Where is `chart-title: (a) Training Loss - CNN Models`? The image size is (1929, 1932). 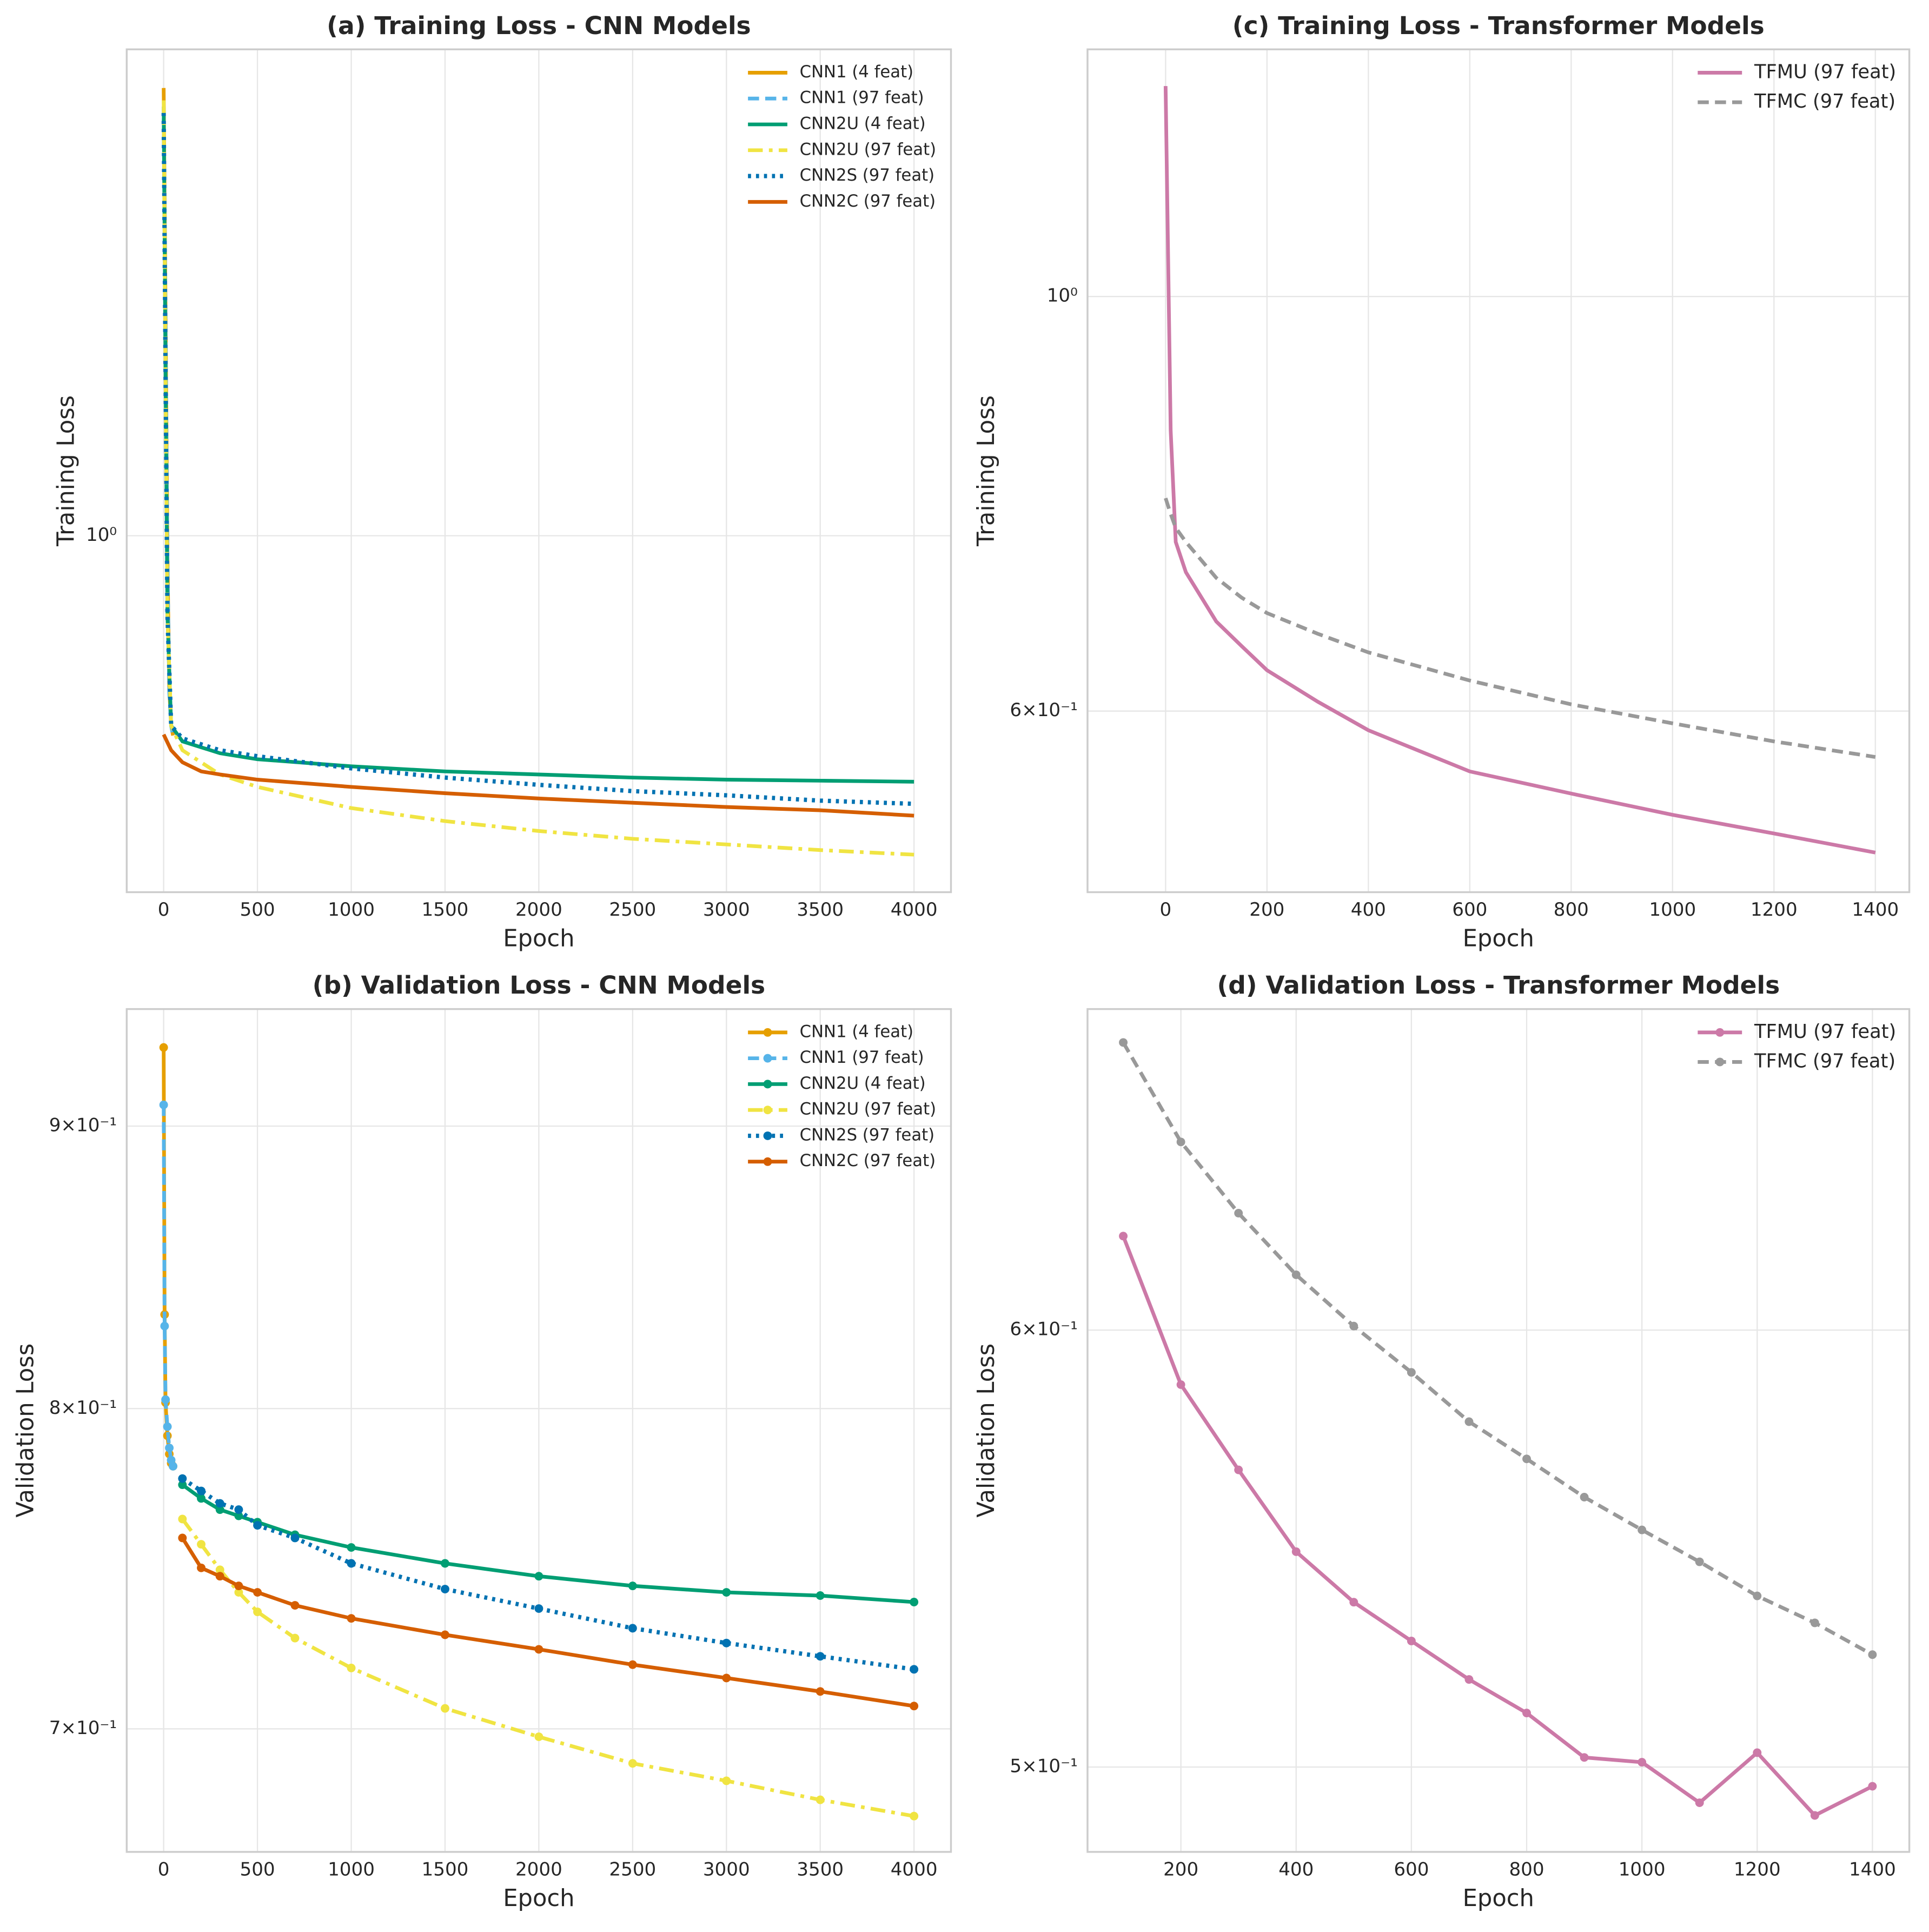
chart-title: (a) Training Loss - CNN Models is located at coordinates (539, 25).